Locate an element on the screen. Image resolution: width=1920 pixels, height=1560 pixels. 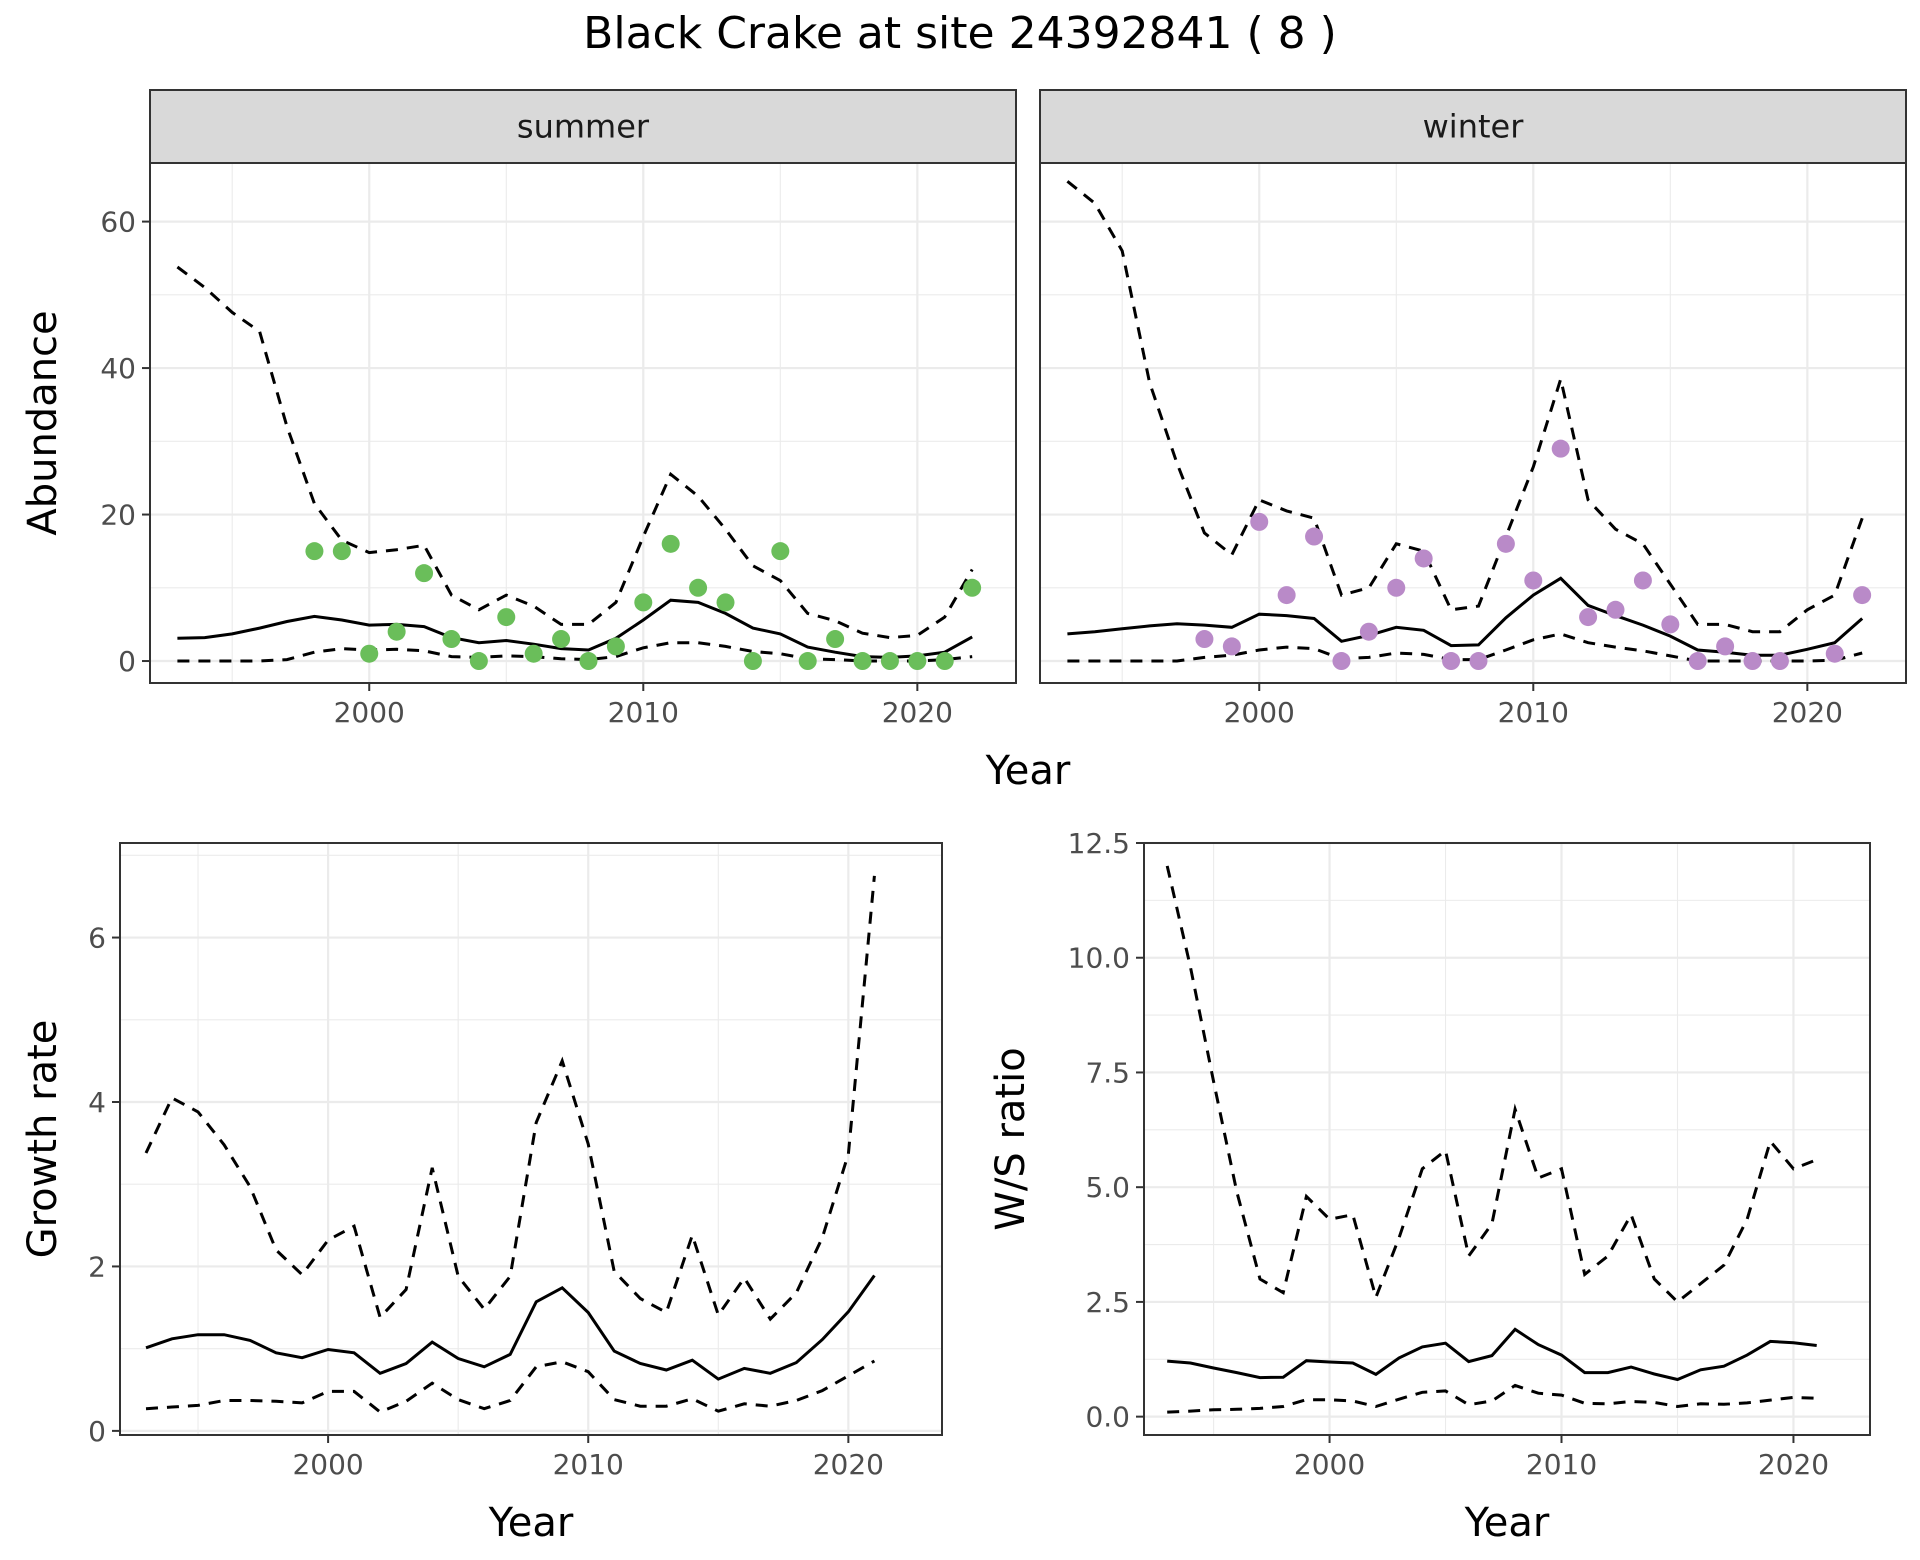
facet-label: summer is located at coordinates (583, 127).